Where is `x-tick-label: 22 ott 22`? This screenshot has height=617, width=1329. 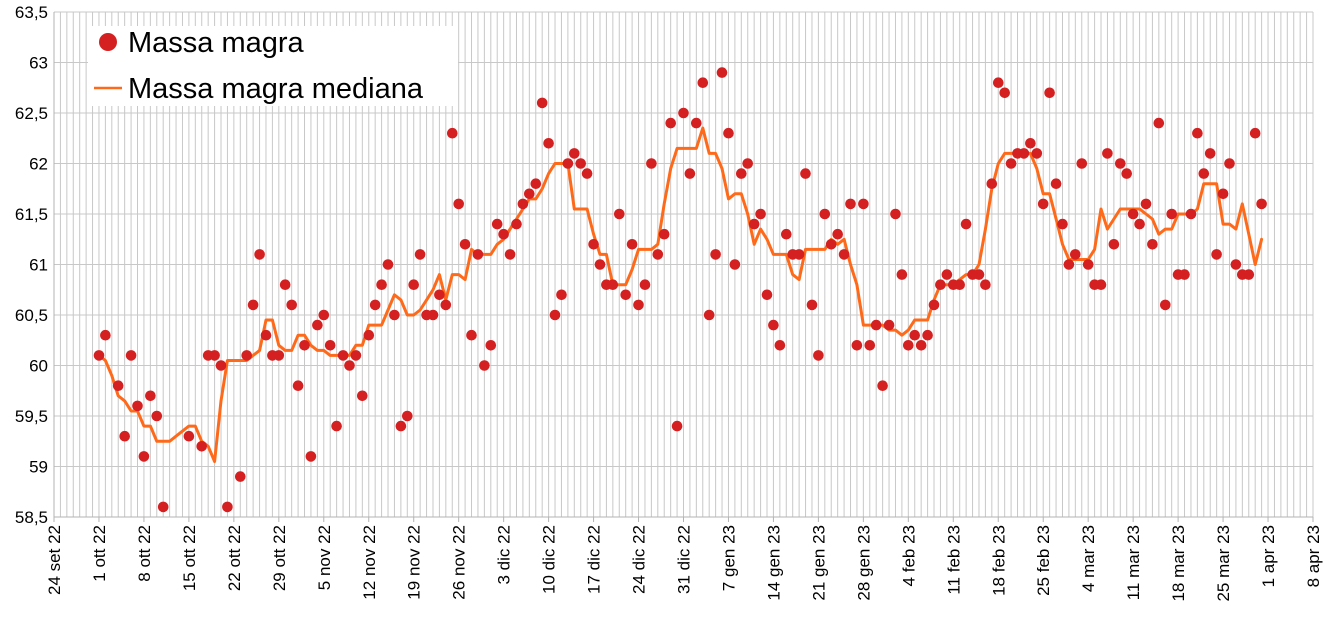 x-tick-label: 22 ott 22 is located at coordinates (234, 558).